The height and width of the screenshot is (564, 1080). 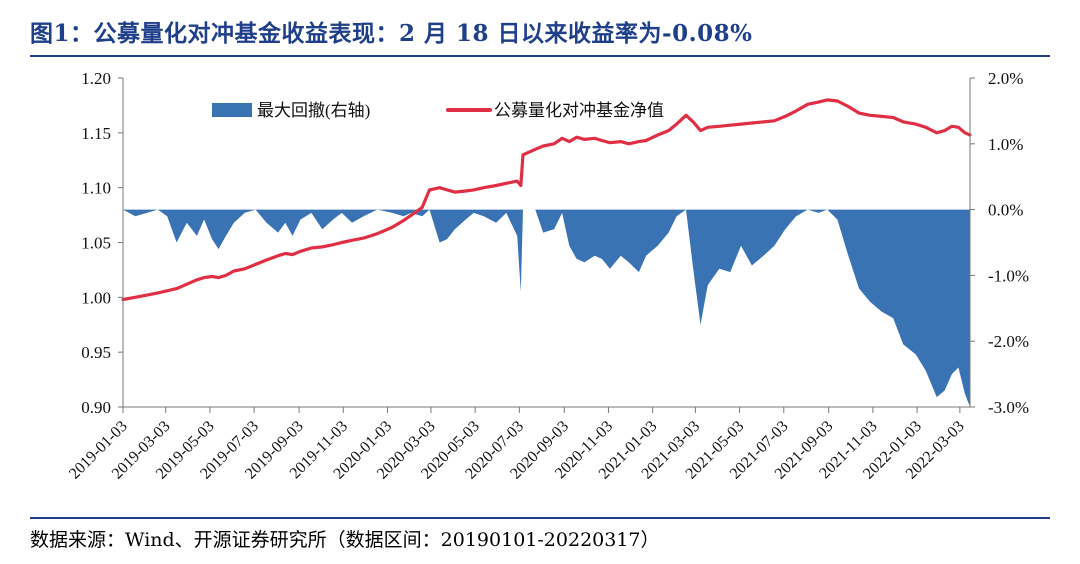 I want to click on title-rule, so click(x=540, y=56).